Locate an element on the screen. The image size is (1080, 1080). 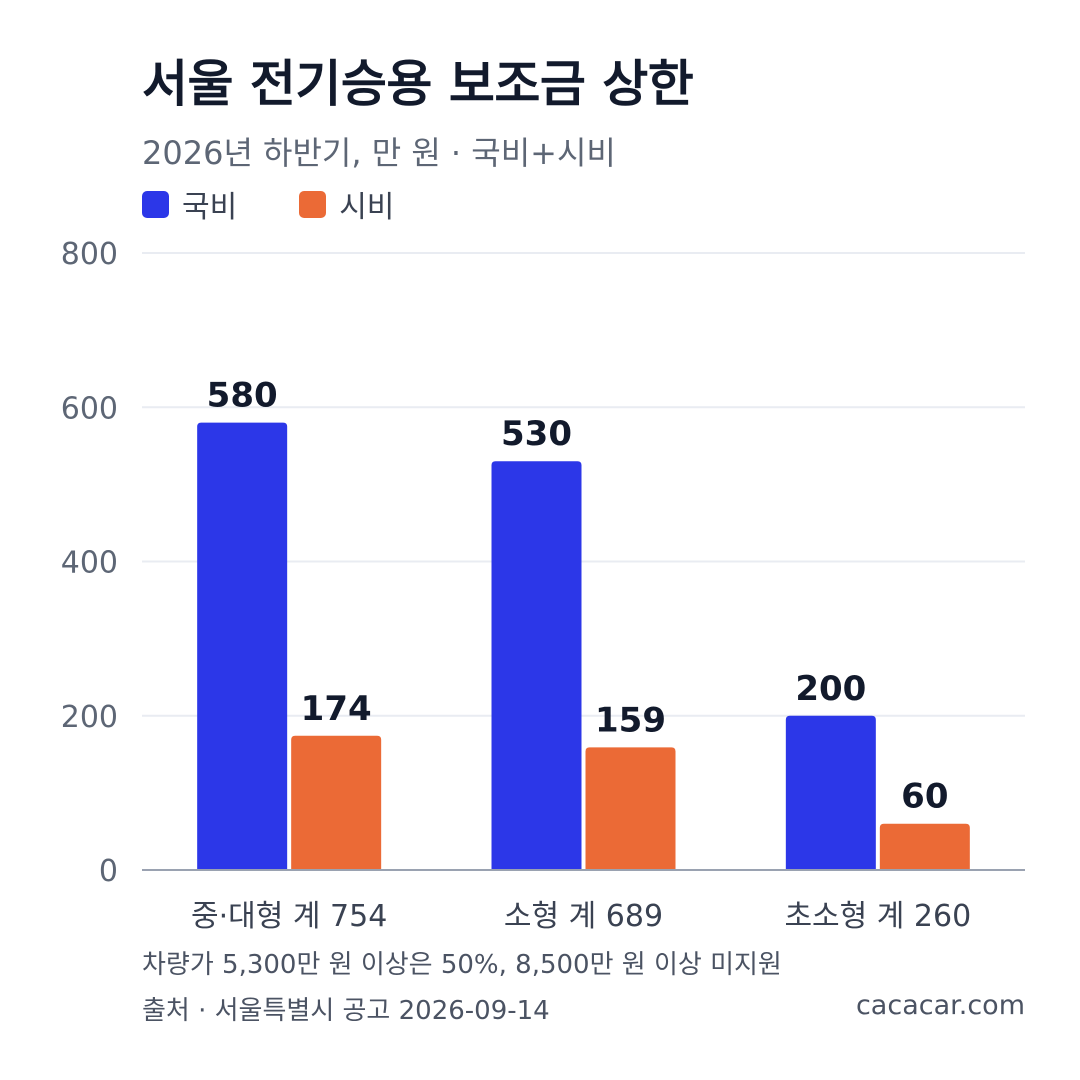
y-tick-label: 0 is located at coordinates (108, 871).